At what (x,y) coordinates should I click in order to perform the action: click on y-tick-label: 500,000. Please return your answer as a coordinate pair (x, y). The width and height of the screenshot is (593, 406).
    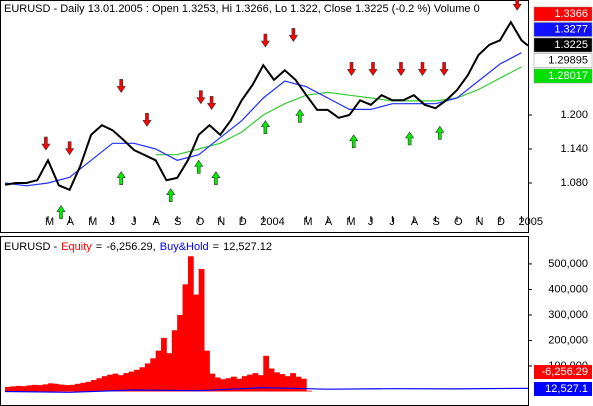
    Looking at the image, I should click on (568, 264).